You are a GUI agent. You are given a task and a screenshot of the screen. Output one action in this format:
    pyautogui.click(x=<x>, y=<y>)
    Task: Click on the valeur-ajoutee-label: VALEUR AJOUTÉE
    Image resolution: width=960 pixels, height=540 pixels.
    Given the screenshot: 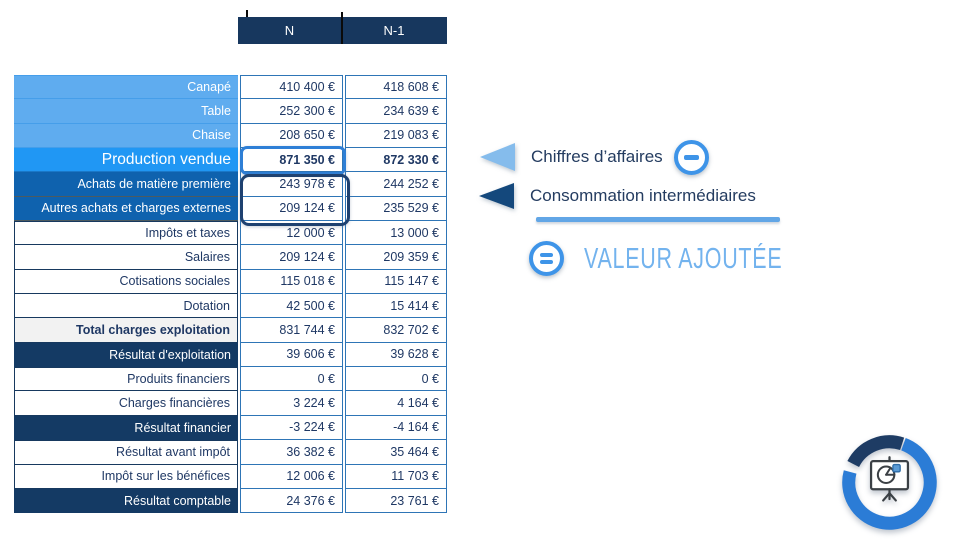 What is the action you would take?
    pyautogui.click(x=683, y=259)
    